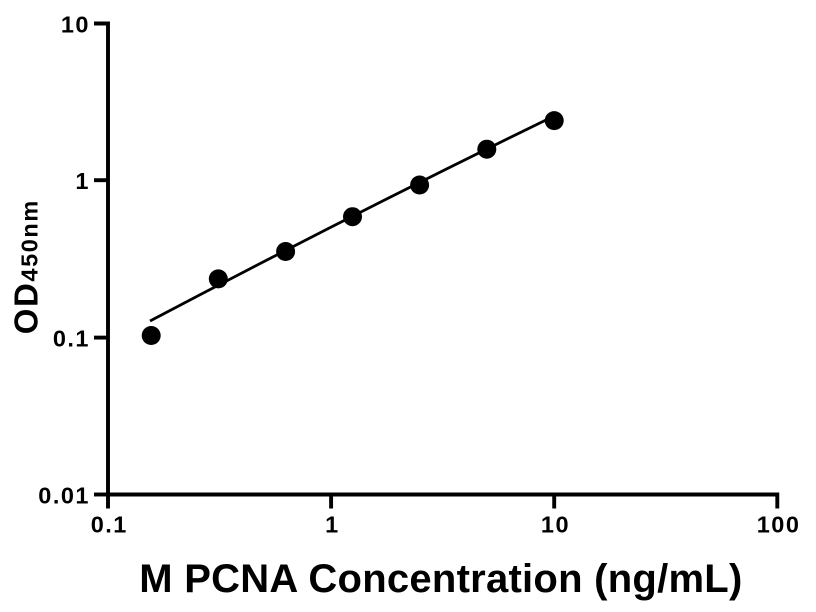 This screenshot has height=612, width=816. What do you see at coordinates (440, 579) in the screenshot?
I see `svg-text: M PCNA Concentration (ng/mL)` at bounding box center [440, 579].